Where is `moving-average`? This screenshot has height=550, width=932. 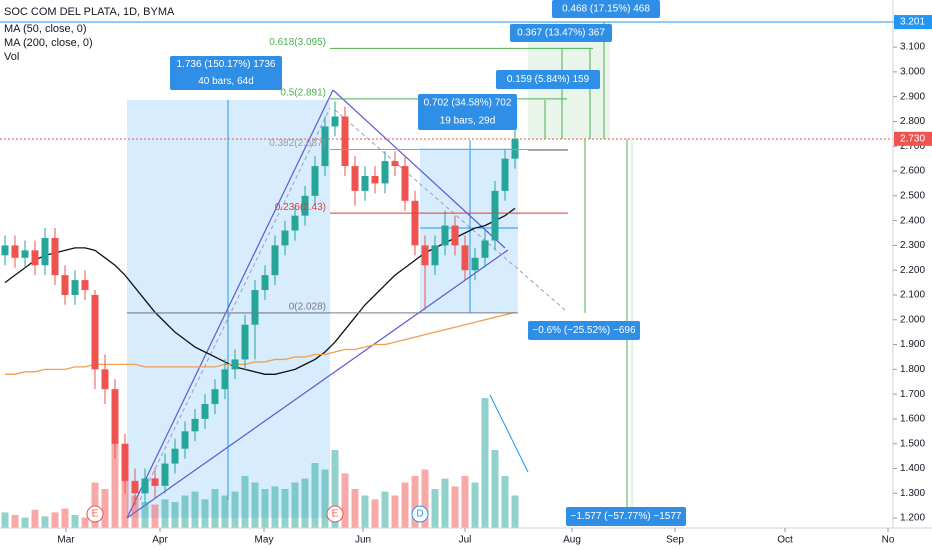
moving-average is located at coordinates (260, 343).